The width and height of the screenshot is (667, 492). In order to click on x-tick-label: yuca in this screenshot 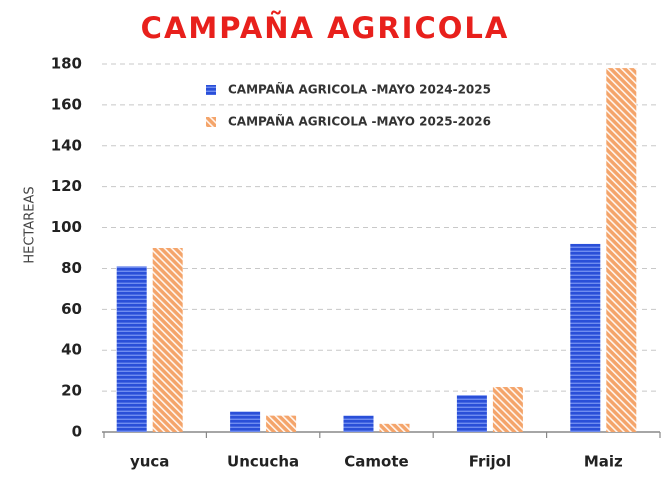, I will do `click(149, 462)`.